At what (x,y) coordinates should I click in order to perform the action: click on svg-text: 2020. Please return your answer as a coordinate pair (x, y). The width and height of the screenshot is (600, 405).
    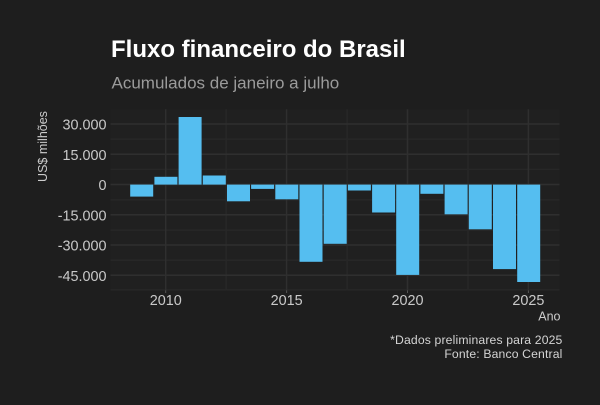
    Looking at the image, I should click on (407, 301).